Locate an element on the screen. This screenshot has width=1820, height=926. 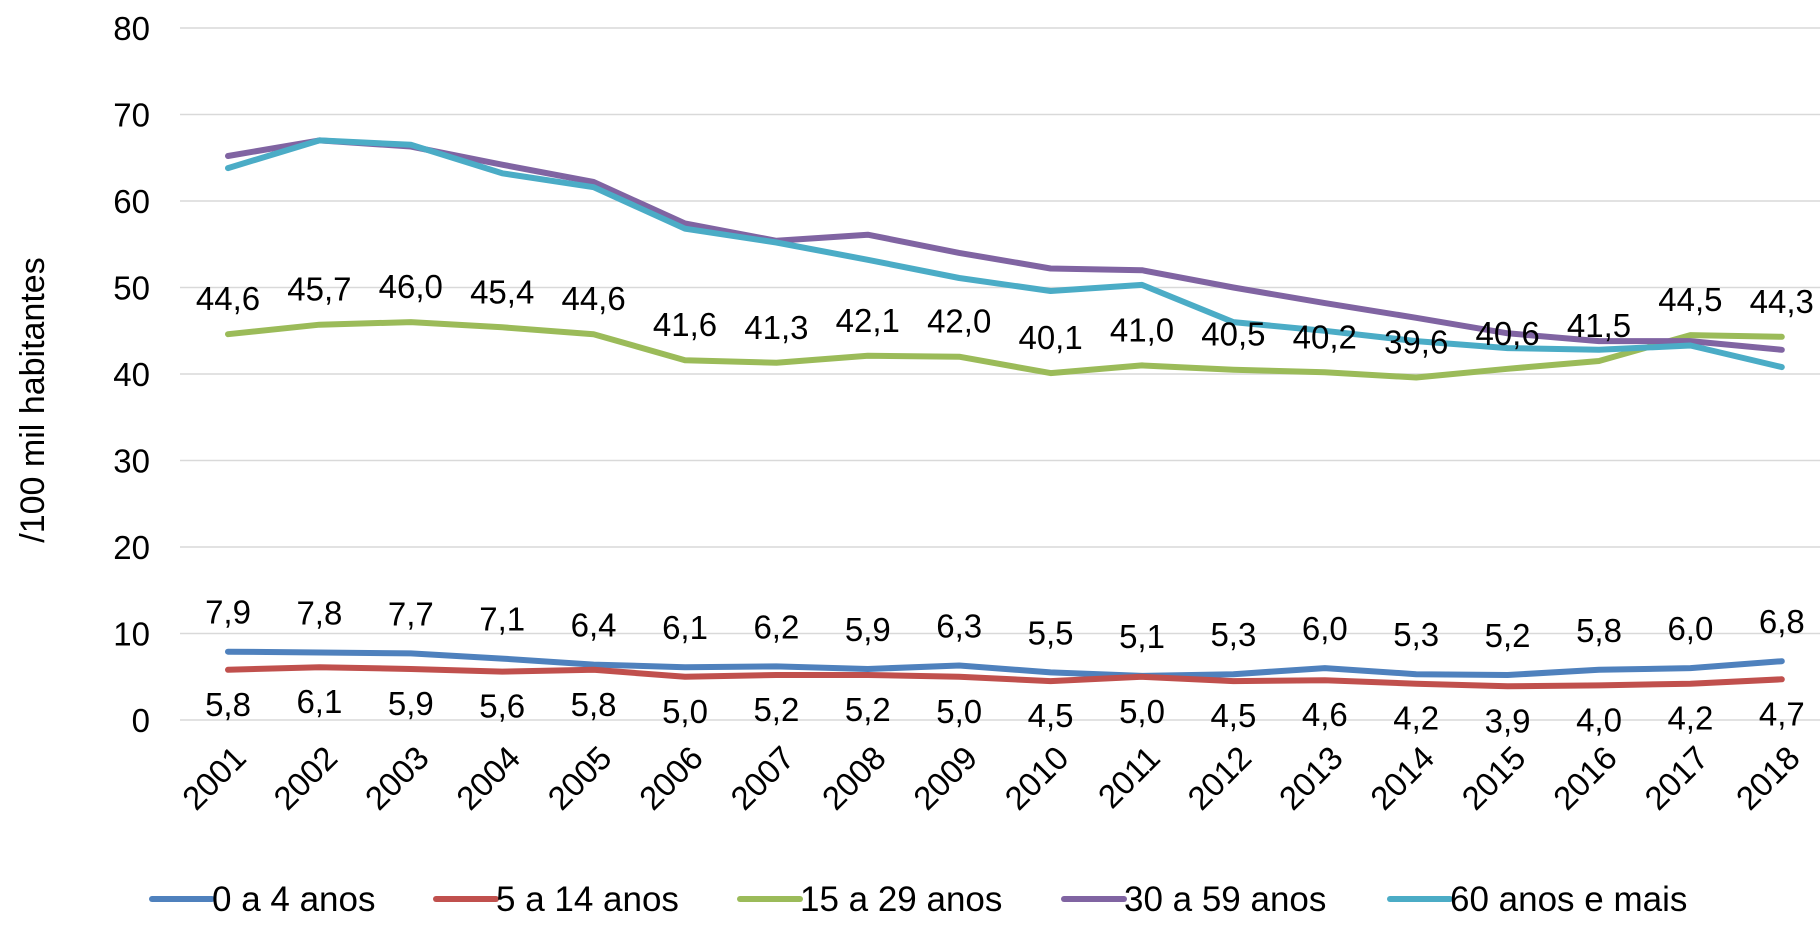
data-label-5a14-2002: 6,1 is located at coordinates (319, 701).